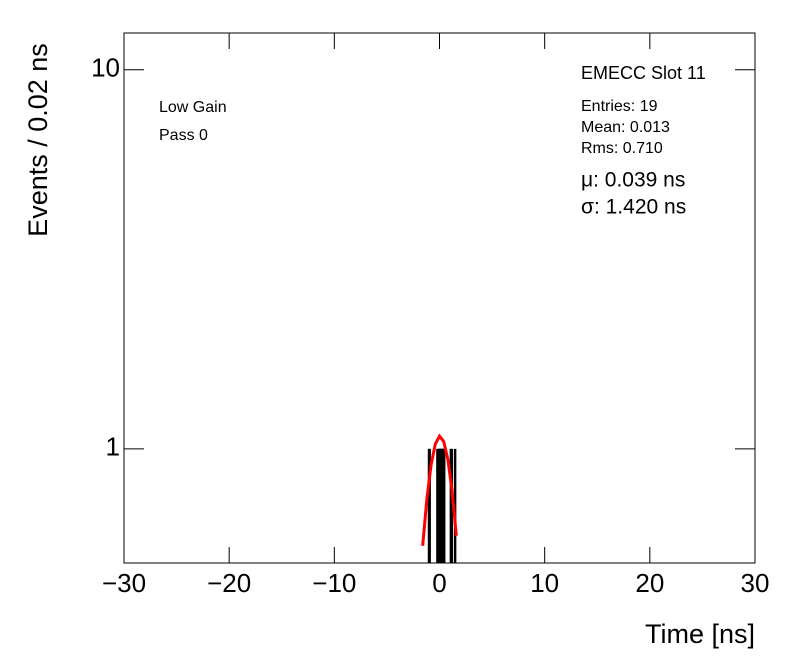 Image resolution: width=796 pixels, height=672 pixels. What do you see at coordinates (649, 583) in the screenshot?
I see `x-tick-label: 20` at bounding box center [649, 583].